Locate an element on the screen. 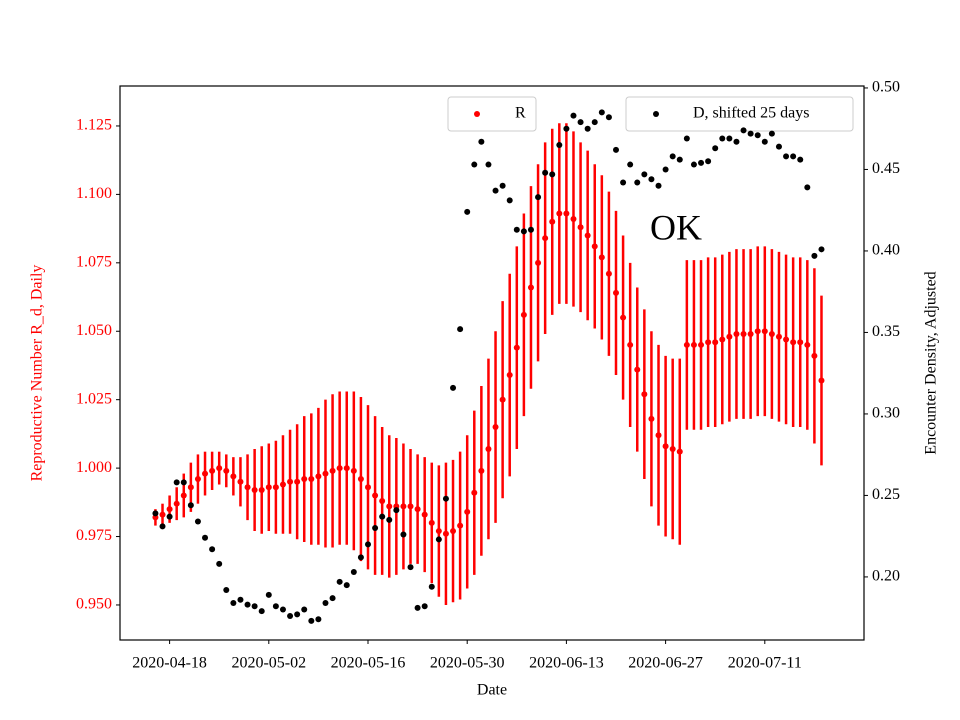 Image resolution: width=960 pixels, height=720 pixels. y2-tick-label: 0.45 is located at coordinates (886, 168).